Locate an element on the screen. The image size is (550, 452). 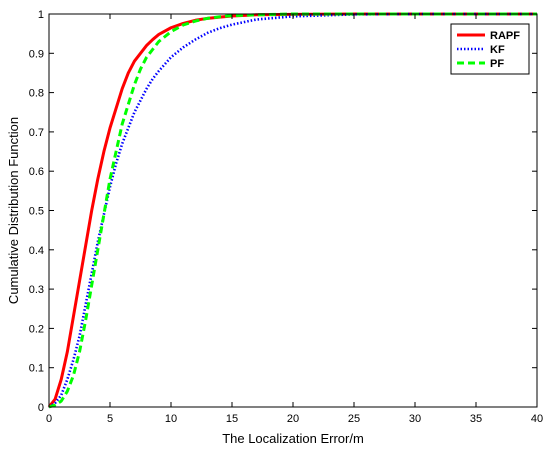
y-tick-label: 0.4 is located at coordinates (36, 251).